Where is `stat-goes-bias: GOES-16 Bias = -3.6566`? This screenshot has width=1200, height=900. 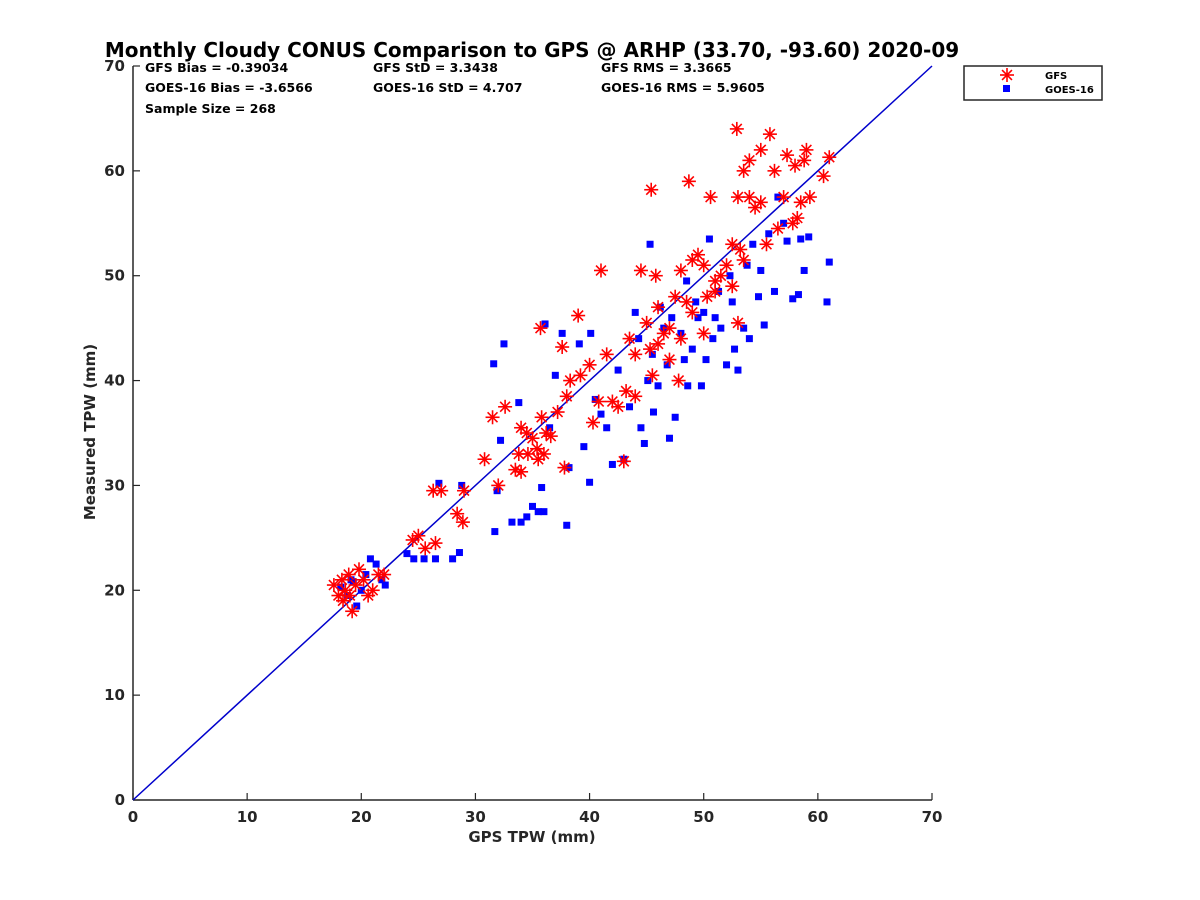
stat-goes-bias: GOES-16 Bias = -3.6566 is located at coordinates (229, 87).